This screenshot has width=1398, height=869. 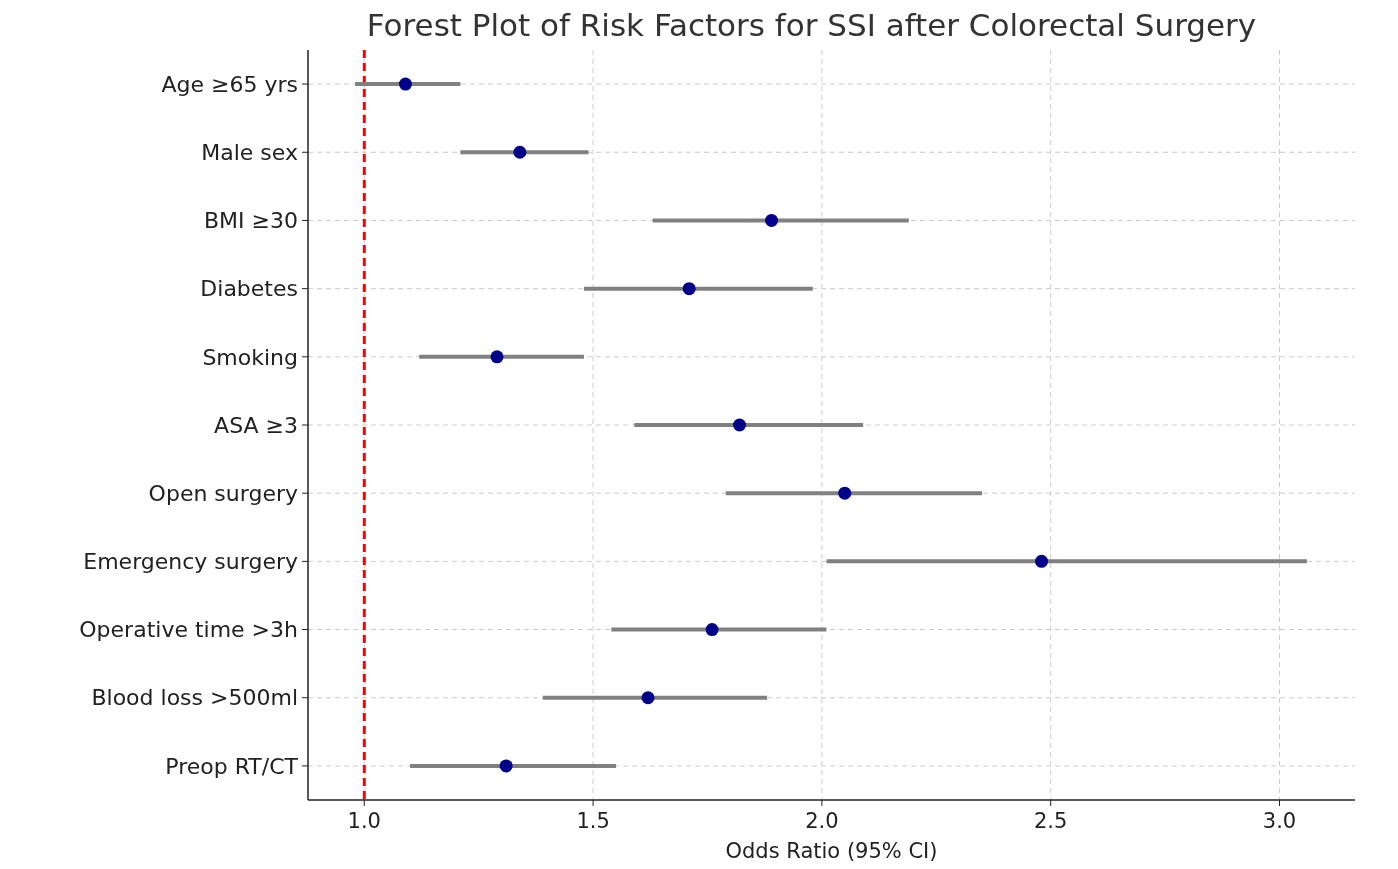 What do you see at coordinates (251, 221) in the screenshot?
I see `y-tick-label: BMI ≥30` at bounding box center [251, 221].